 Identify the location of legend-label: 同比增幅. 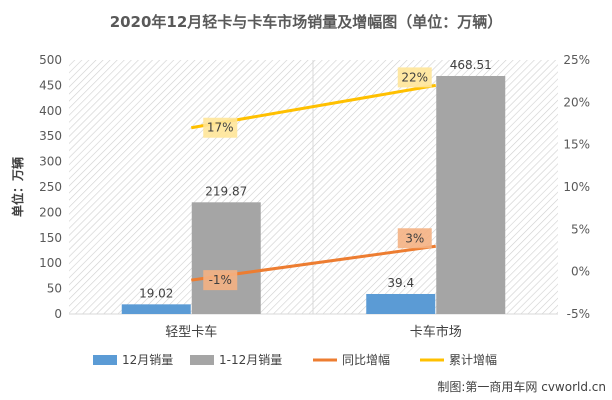
(366, 359).